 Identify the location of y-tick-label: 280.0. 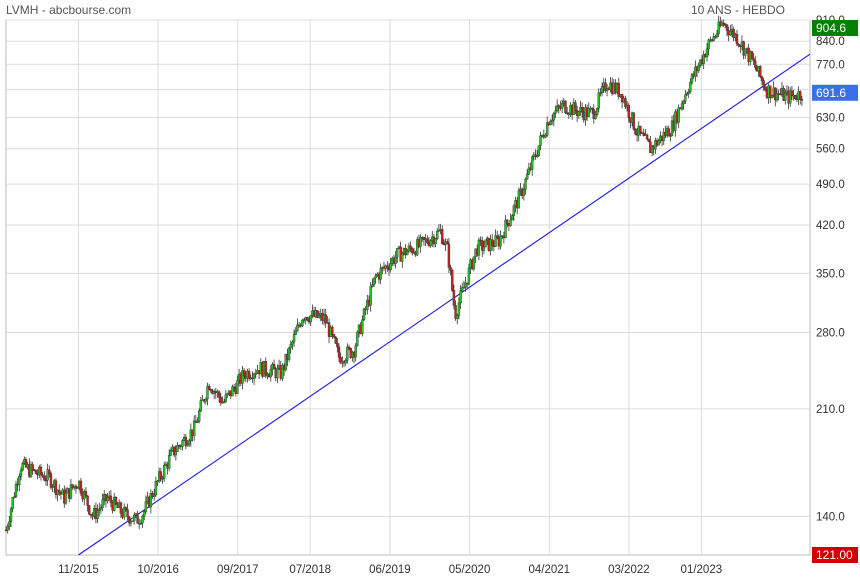
(830, 334).